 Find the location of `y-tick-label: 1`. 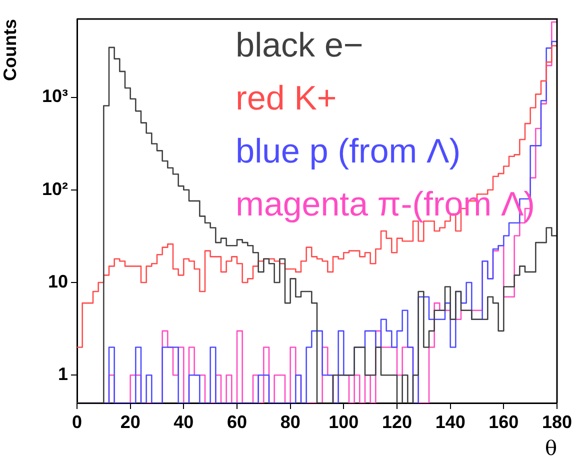

y-tick-label: 1 is located at coordinates (63, 374).